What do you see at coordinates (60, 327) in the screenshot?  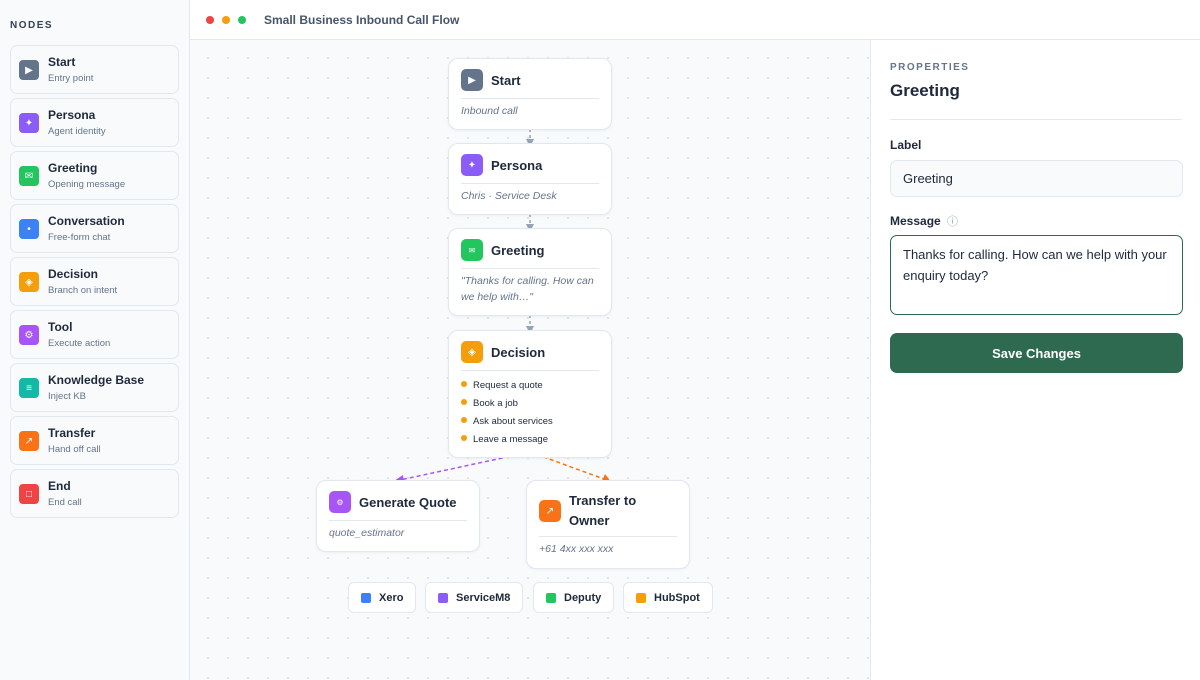 I see `palette-item-label: Tool` at bounding box center [60, 327].